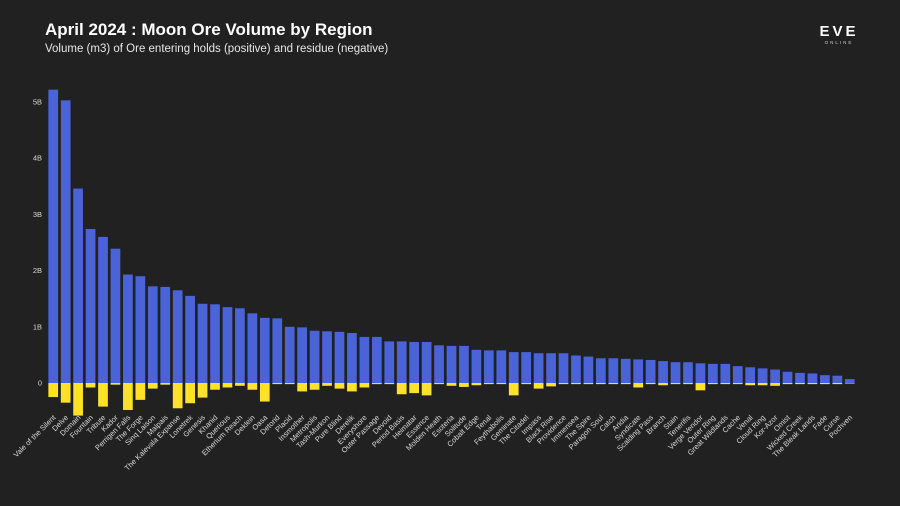  Describe the element at coordinates (37, 270) in the screenshot. I see `y-tick-label: 2B` at that location.